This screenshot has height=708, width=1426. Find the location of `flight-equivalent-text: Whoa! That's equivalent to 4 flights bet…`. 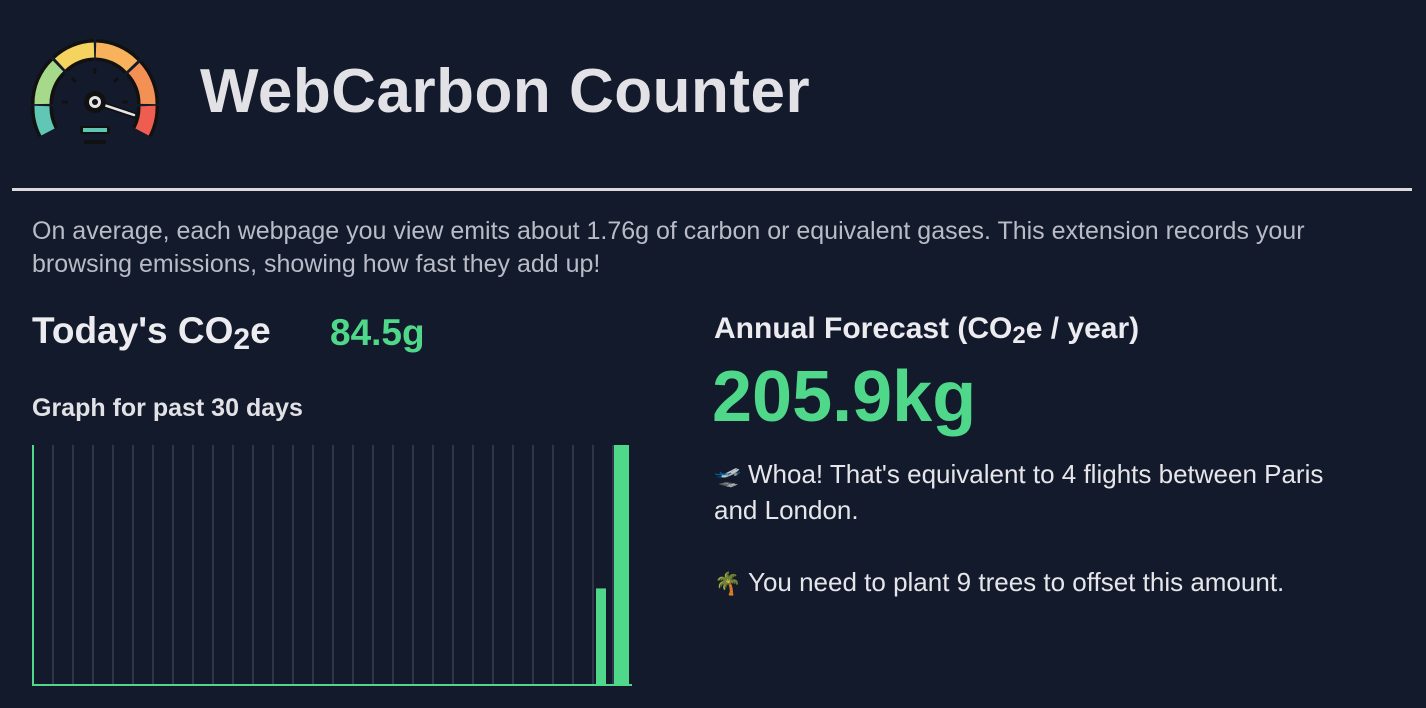

flight-equivalent-text: Whoa! That's equivalent to 4 flights bet… is located at coordinates (1019, 492).